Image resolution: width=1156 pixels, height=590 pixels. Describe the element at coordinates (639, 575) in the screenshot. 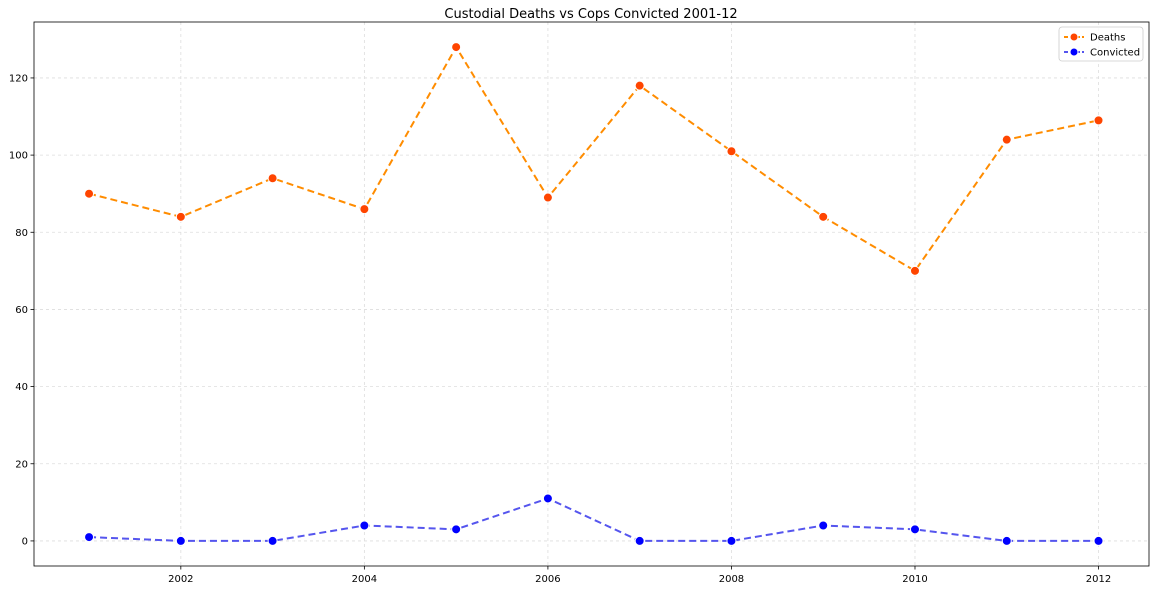

I see `x-axis: 2002 2004 2006 2008 2010 2012` at that location.